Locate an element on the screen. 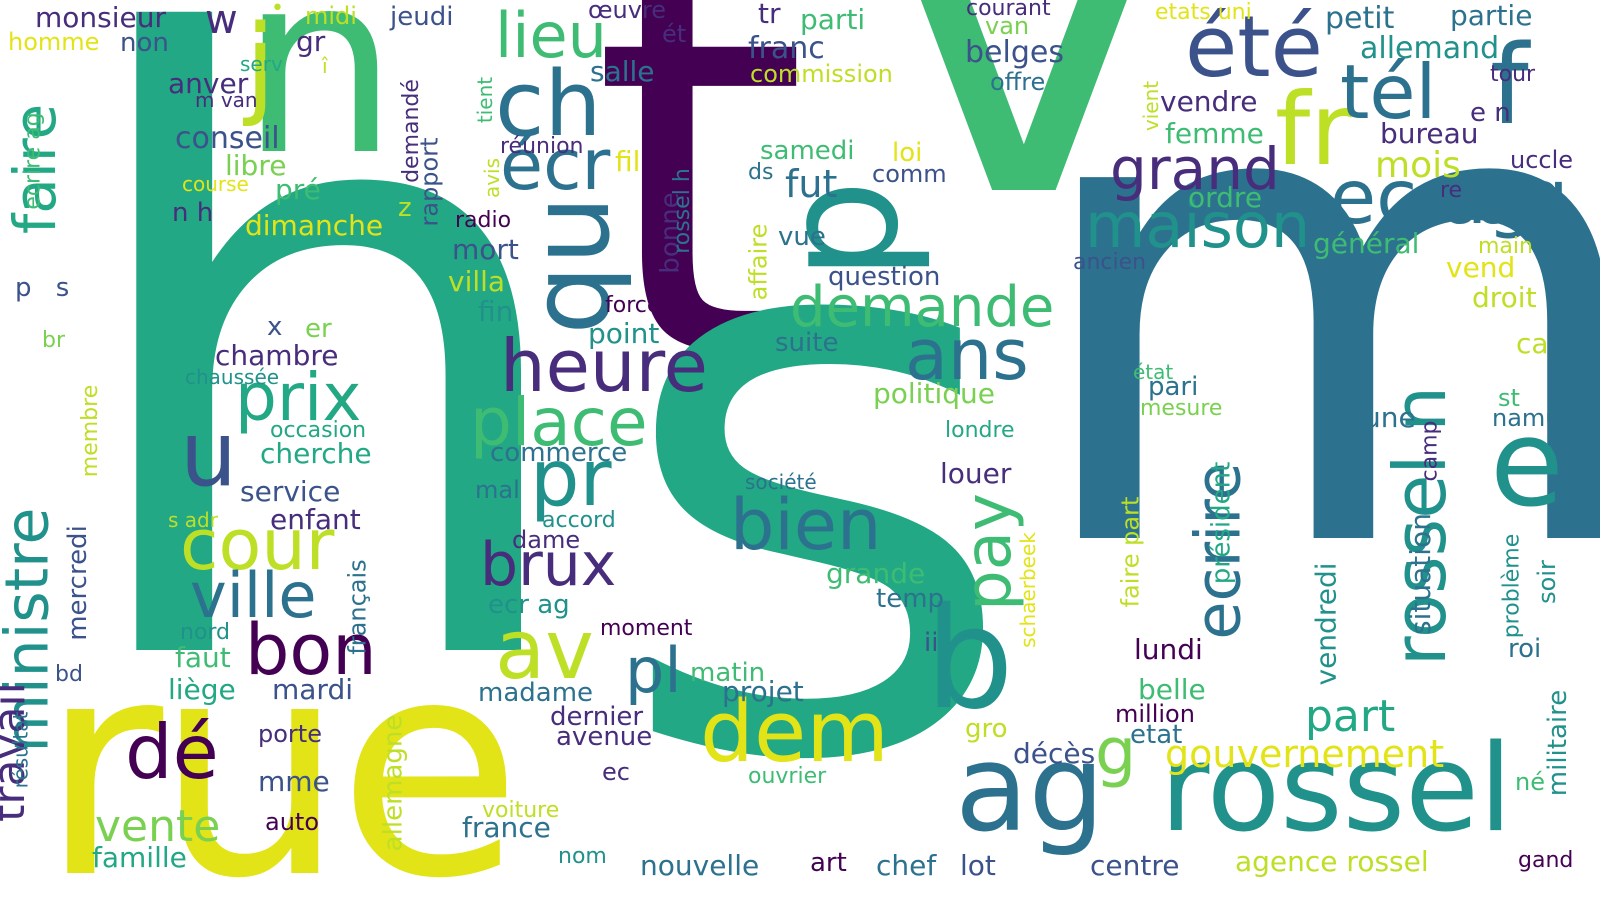 This screenshot has height=900, width=1600. word-million: million is located at coordinates (1155, 714).